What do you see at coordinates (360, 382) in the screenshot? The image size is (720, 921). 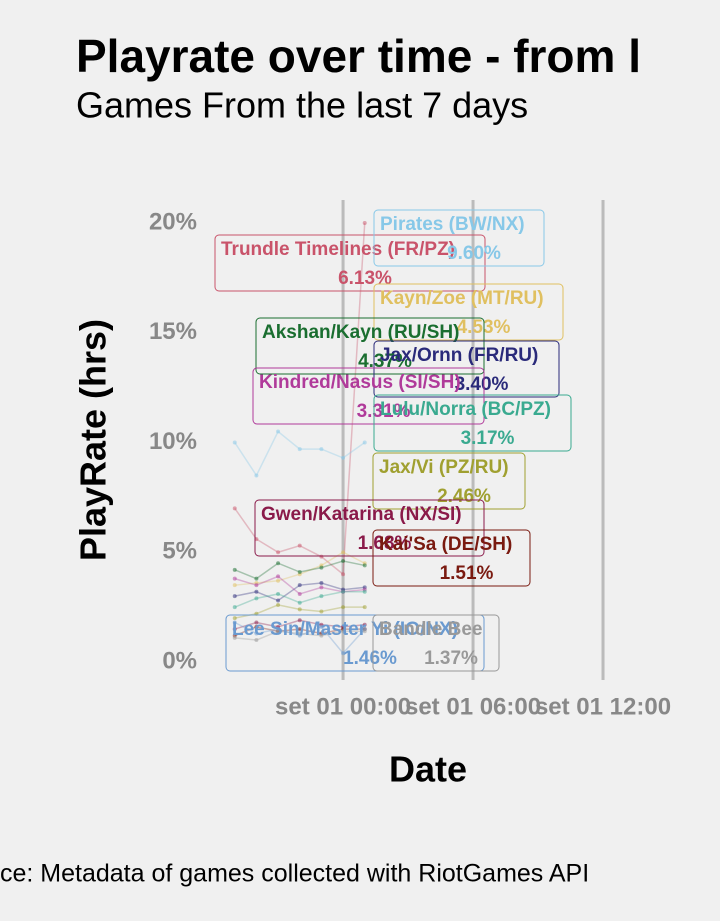 I see `legend-label: Kindred/Nasus (SI/SH)` at bounding box center [360, 382].